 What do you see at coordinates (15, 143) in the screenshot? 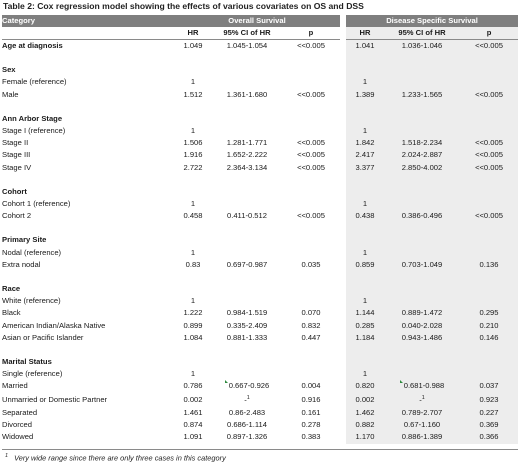
I see `row-label: Stage II` at bounding box center [15, 143].